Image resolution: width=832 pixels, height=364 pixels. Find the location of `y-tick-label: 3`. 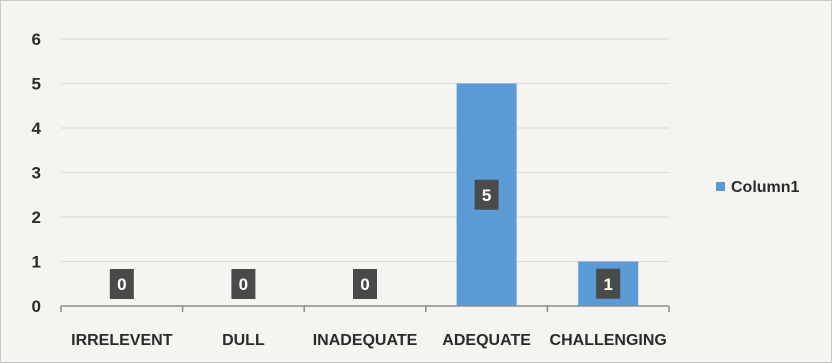

y-tick-label: 3 is located at coordinates (36, 173).